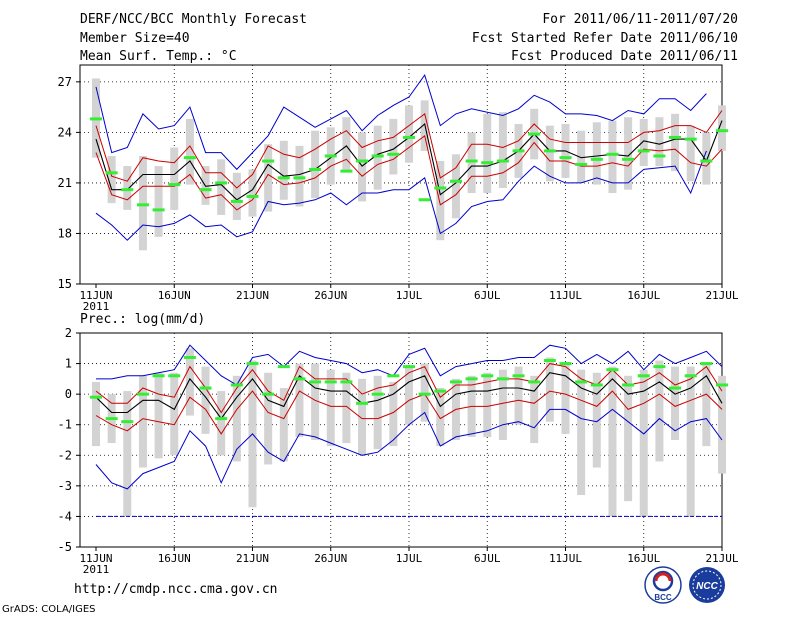  What do you see at coordinates (49, 609) in the screenshot?
I see `grads-credit: GrADS: COLA/IGES` at bounding box center [49, 609].